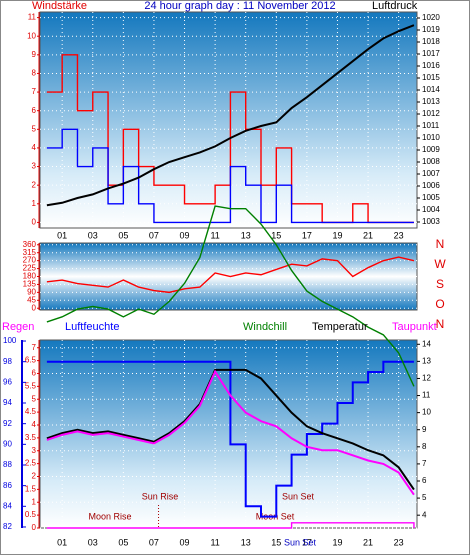  Describe the element at coordinates (30, 284) in the screenshot. I see `y-tick-label: 135` at that location.